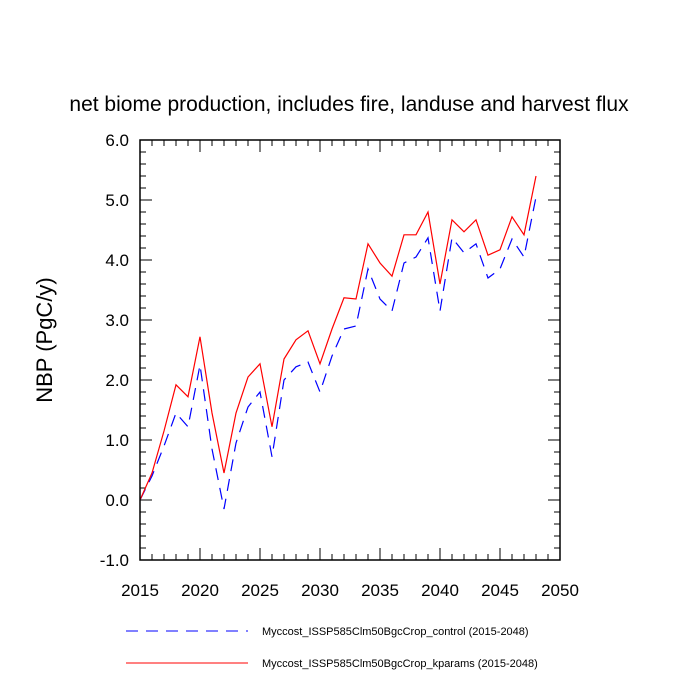 This screenshot has height=700, width=700. What do you see at coordinates (44, 340) in the screenshot?
I see `y-axis-label: NBP (PgC/y)` at bounding box center [44, 340].